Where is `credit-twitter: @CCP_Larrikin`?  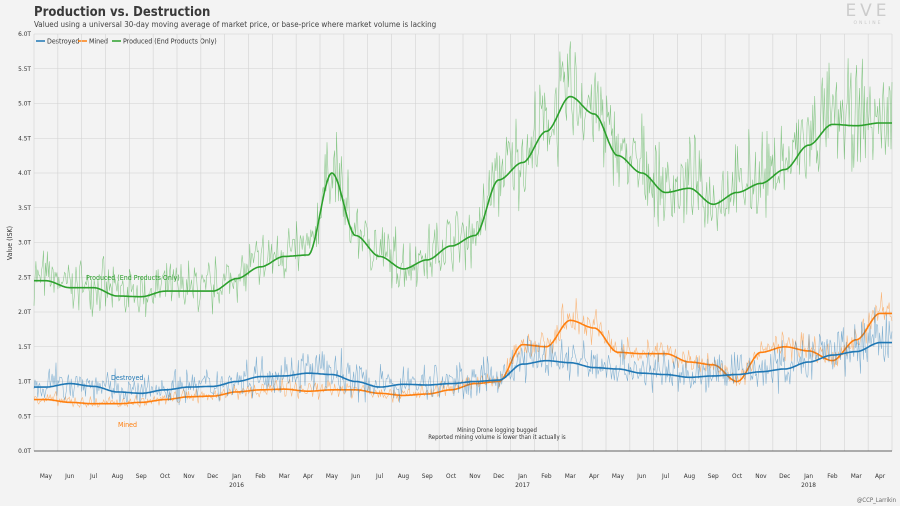
credit-twitter: @CCP_Larrikin is located at coordinates (876, 500).